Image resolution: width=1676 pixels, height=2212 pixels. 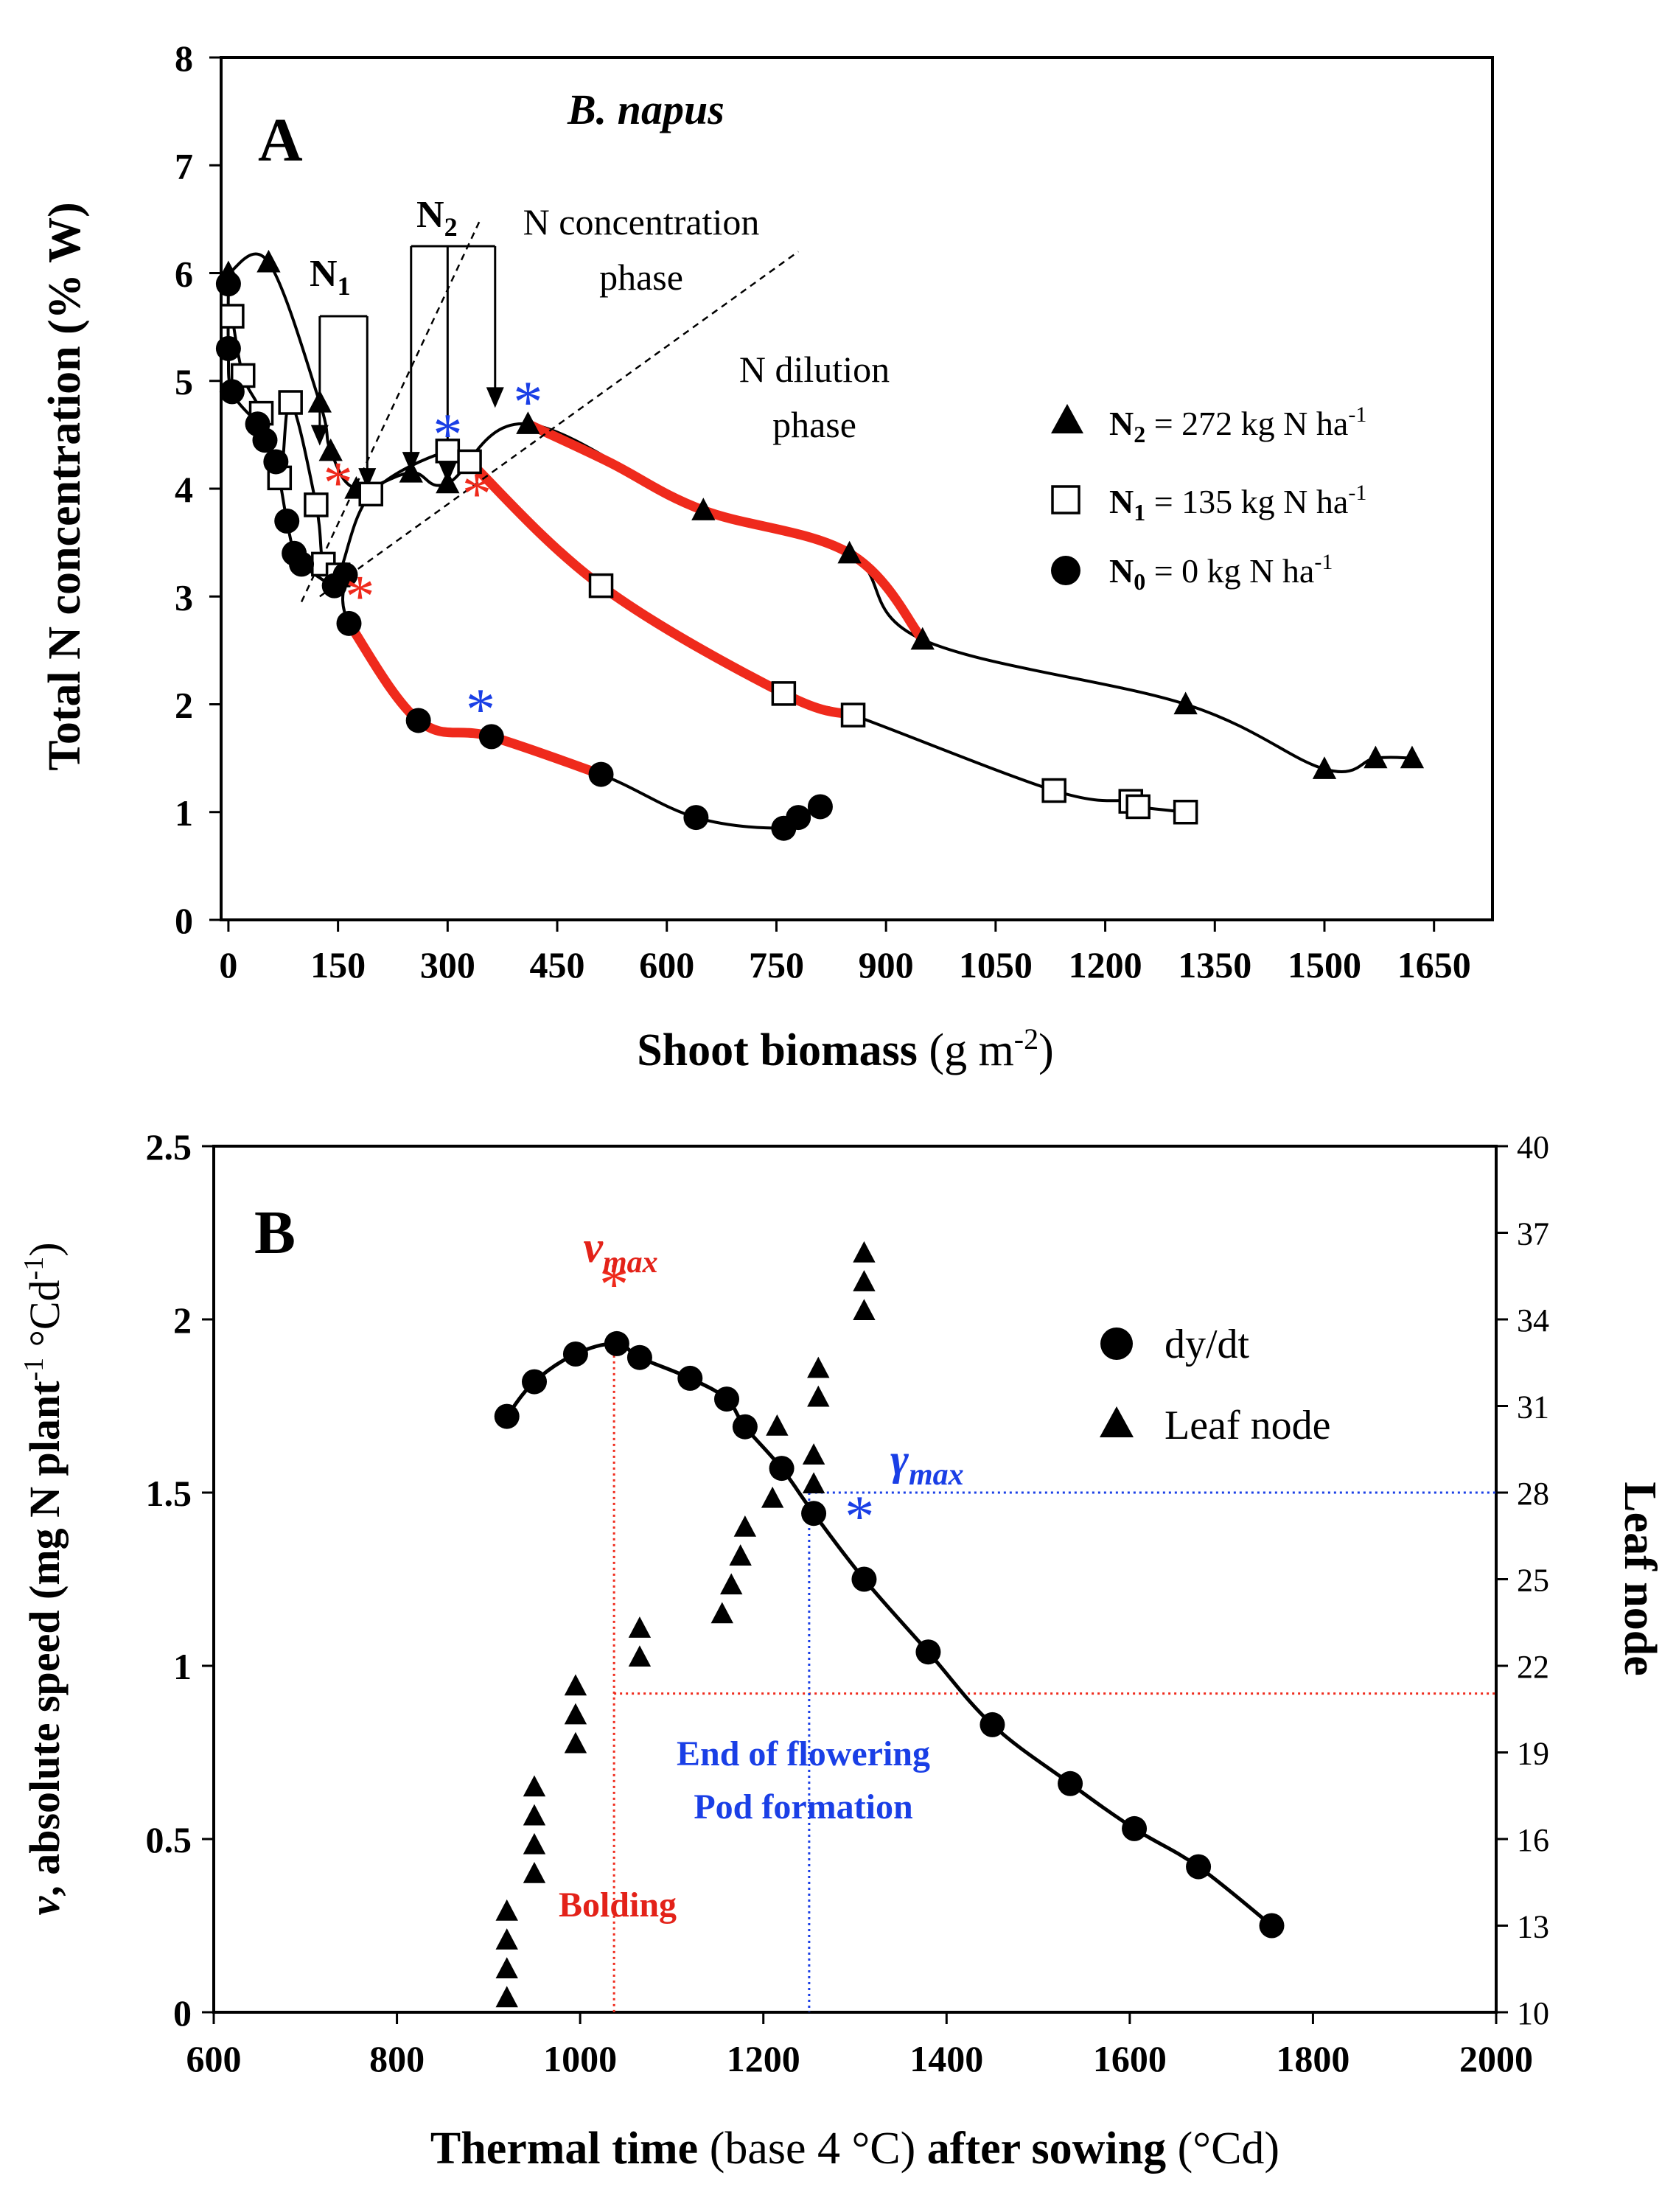 I want to click on panel-b-right-axis-title: Leaf node, so click(x=1640, y=1579).